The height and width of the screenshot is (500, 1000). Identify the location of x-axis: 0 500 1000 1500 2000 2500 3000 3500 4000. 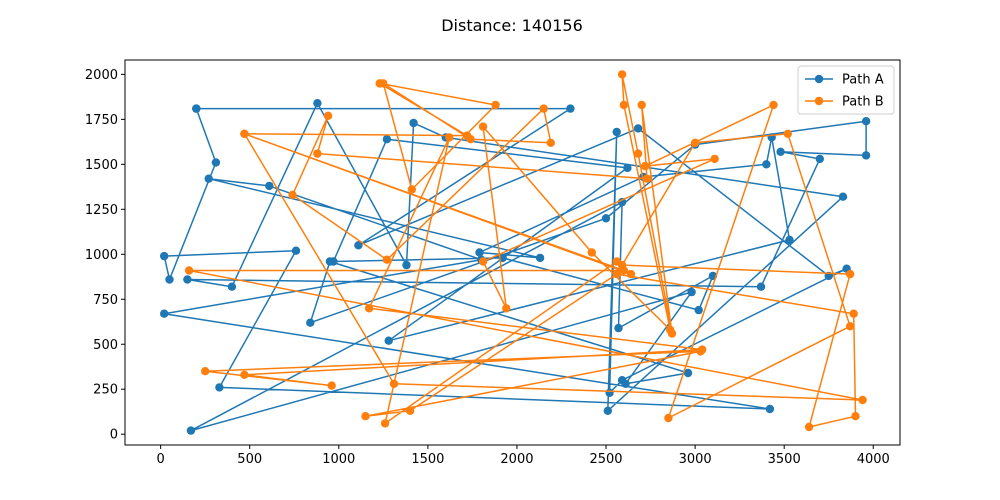
(523, 456).